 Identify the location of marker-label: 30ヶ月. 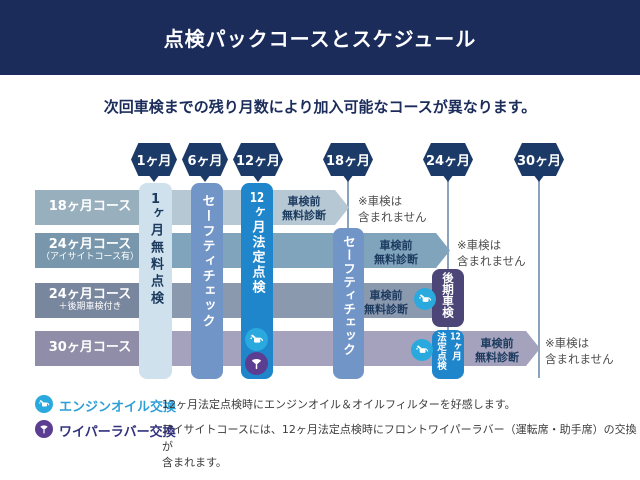
(539, 161).